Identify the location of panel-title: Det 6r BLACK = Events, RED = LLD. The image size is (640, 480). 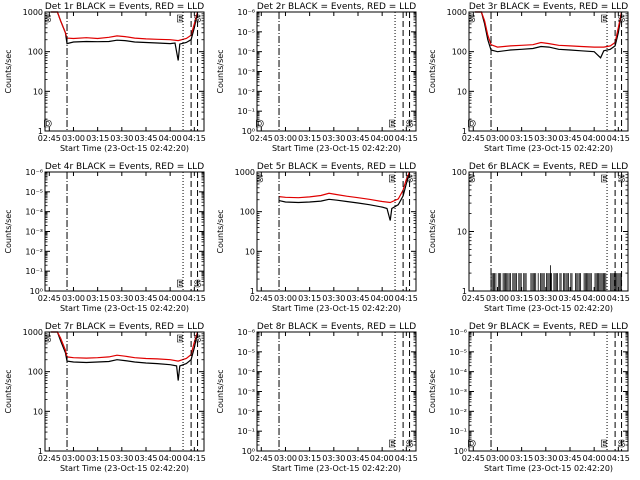
(548, 167).